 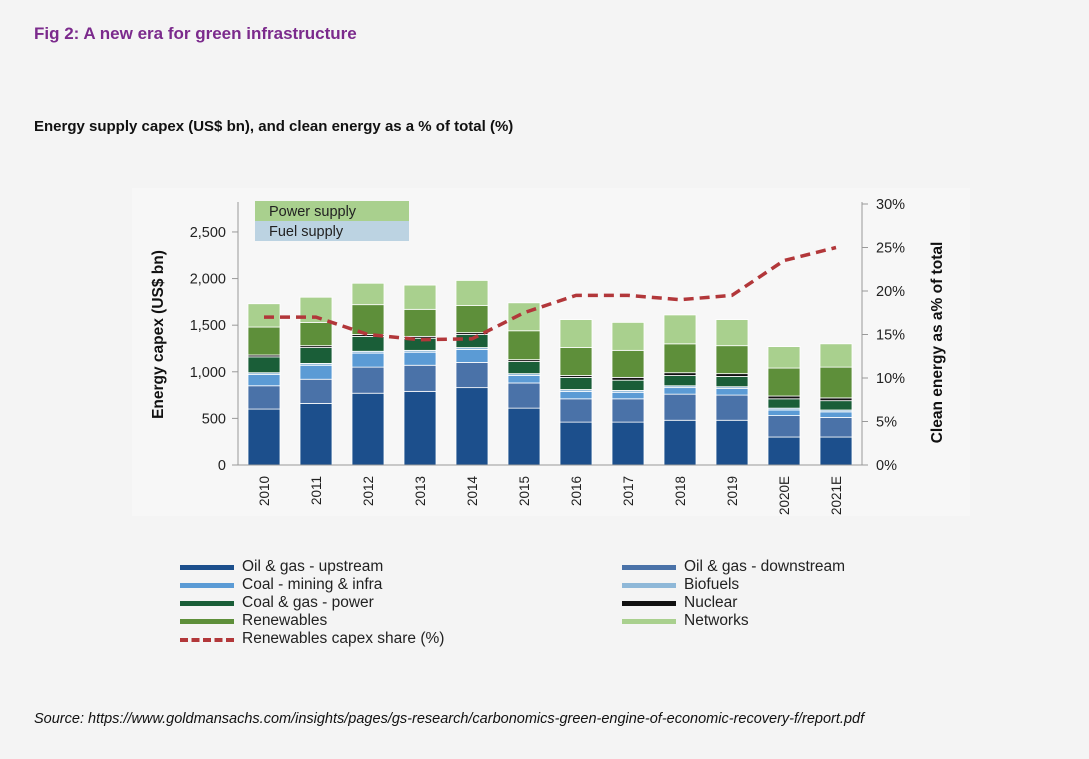 I want to click on y-tick-label: 2,000, so click(x=208, y=280).